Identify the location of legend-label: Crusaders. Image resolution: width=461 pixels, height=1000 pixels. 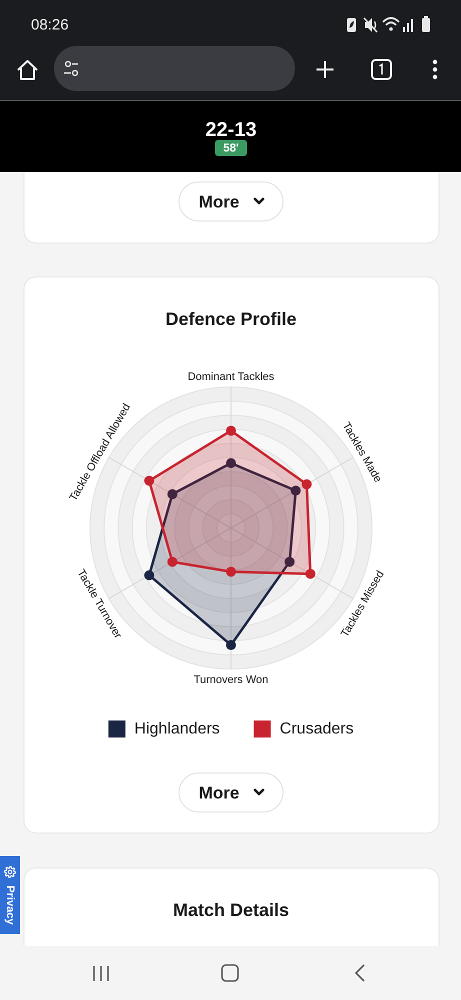
(317, 729).